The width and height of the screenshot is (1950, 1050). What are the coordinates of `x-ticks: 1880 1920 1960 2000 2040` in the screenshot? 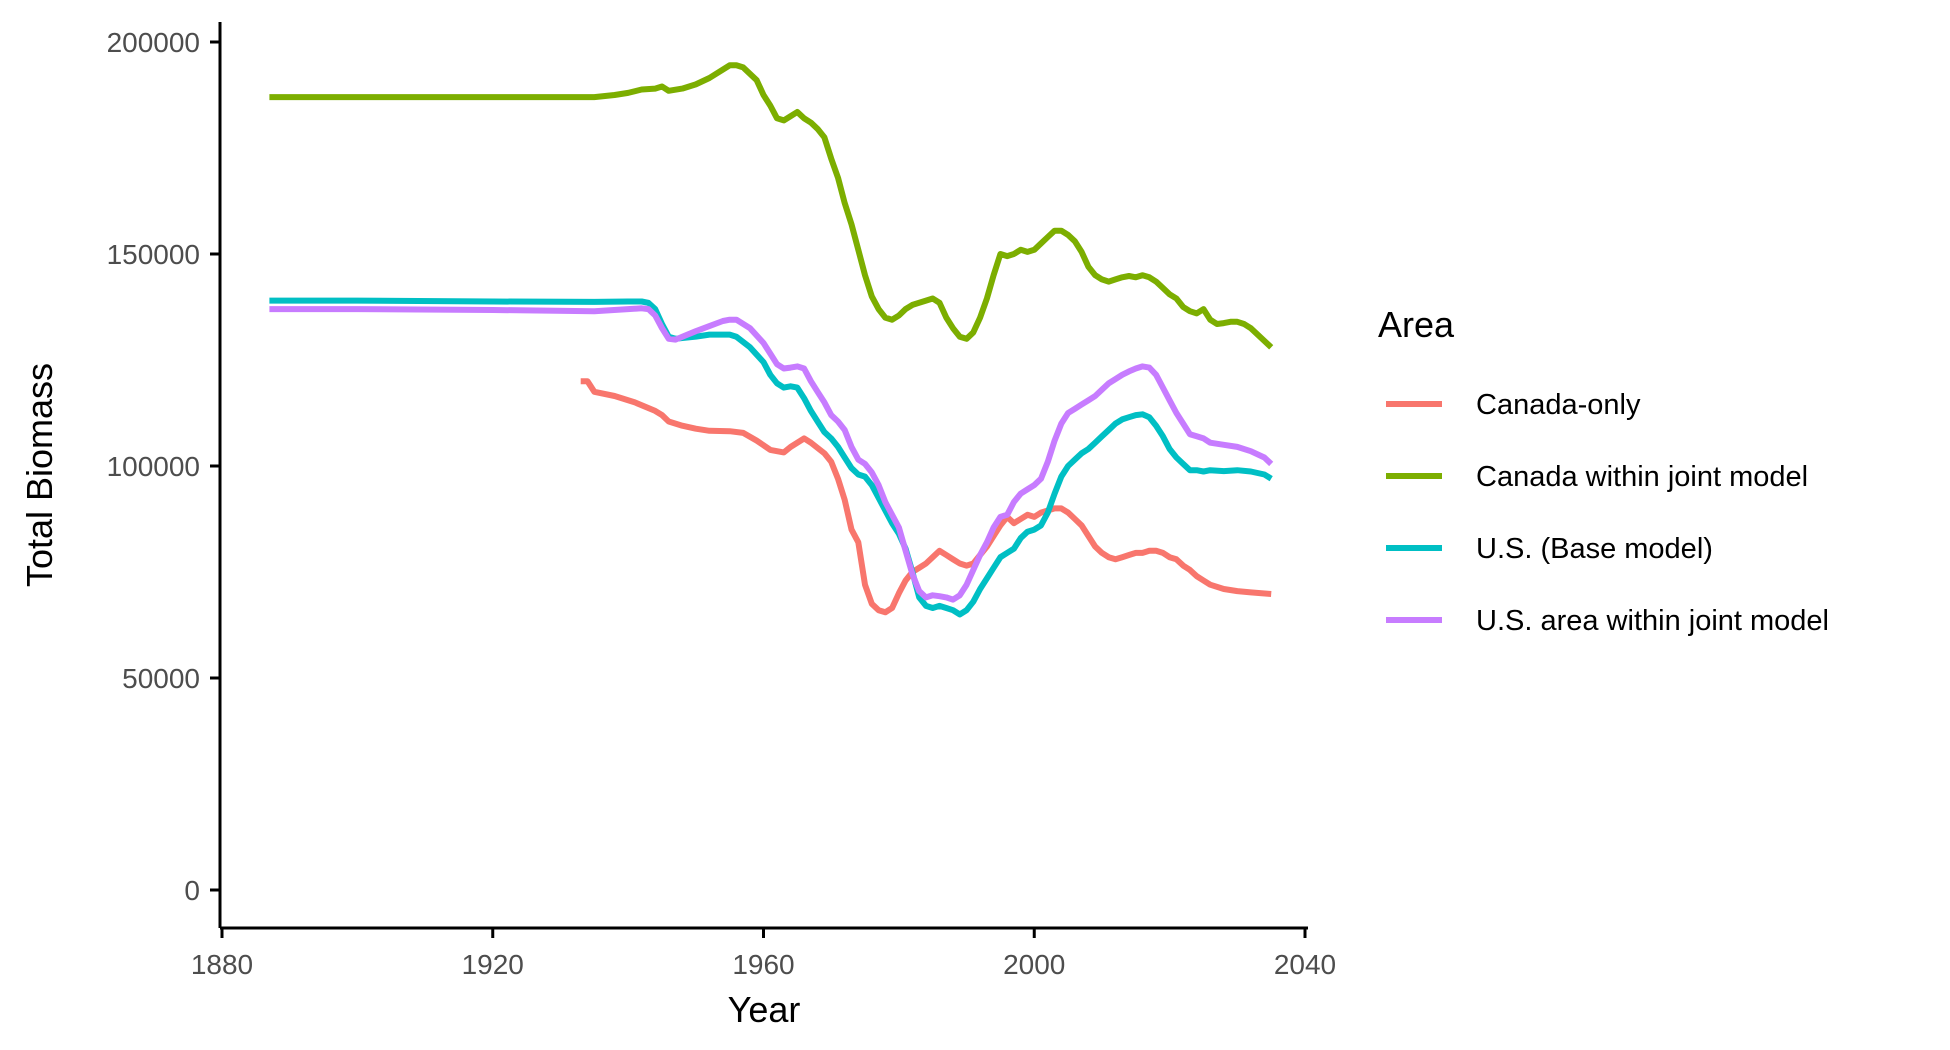 It's located at (763, 954).